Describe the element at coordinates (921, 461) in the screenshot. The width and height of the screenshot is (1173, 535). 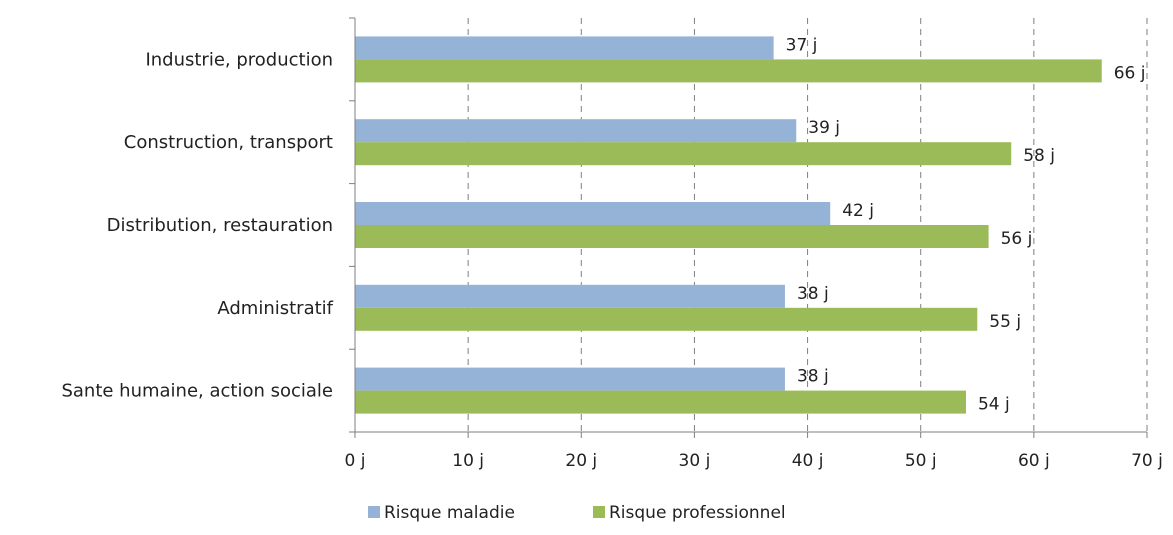
I see `x-tick-label: 50 j` at that location.